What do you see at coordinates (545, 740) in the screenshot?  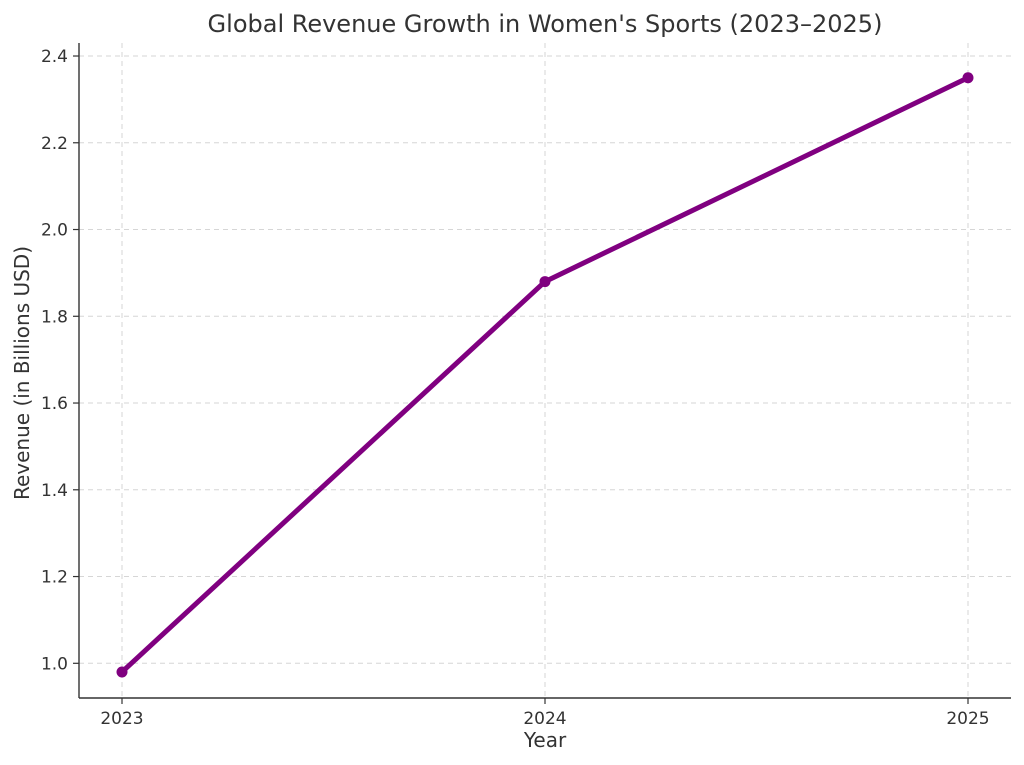 I see `x-axis-label: Year` at bounding box center [545, 740].